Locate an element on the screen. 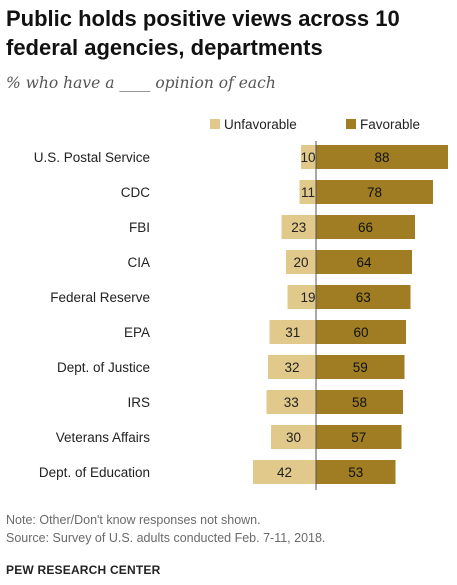 This screenshot has width=457, height=585. data-label-unfavorable: 31 is located at coordinates (292, 332).